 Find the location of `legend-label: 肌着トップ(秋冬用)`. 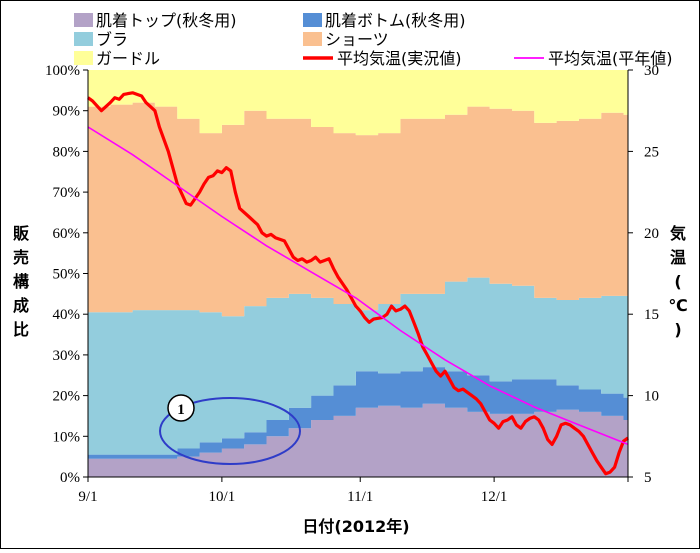

legend-label: 肌着トップ(秋冬用) is located at coordinates (166, 20).